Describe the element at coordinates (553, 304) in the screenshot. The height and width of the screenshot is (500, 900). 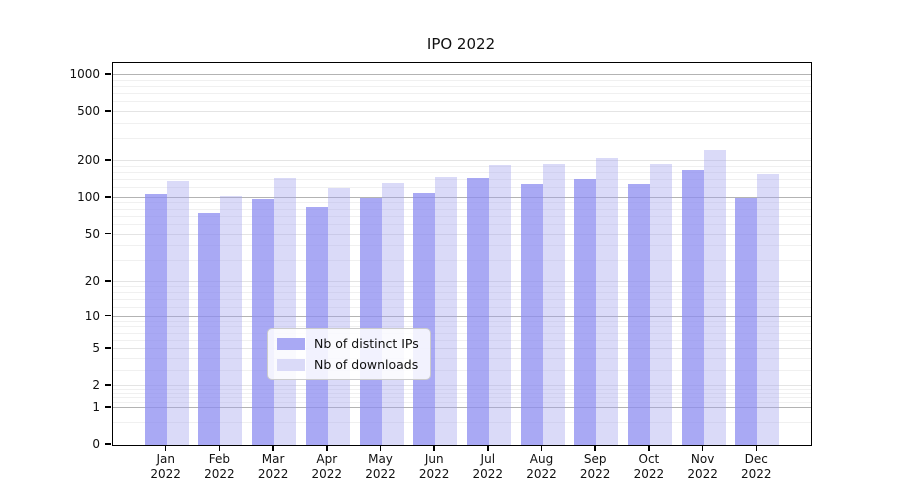
I see `bar-aug-downloads` at that location.